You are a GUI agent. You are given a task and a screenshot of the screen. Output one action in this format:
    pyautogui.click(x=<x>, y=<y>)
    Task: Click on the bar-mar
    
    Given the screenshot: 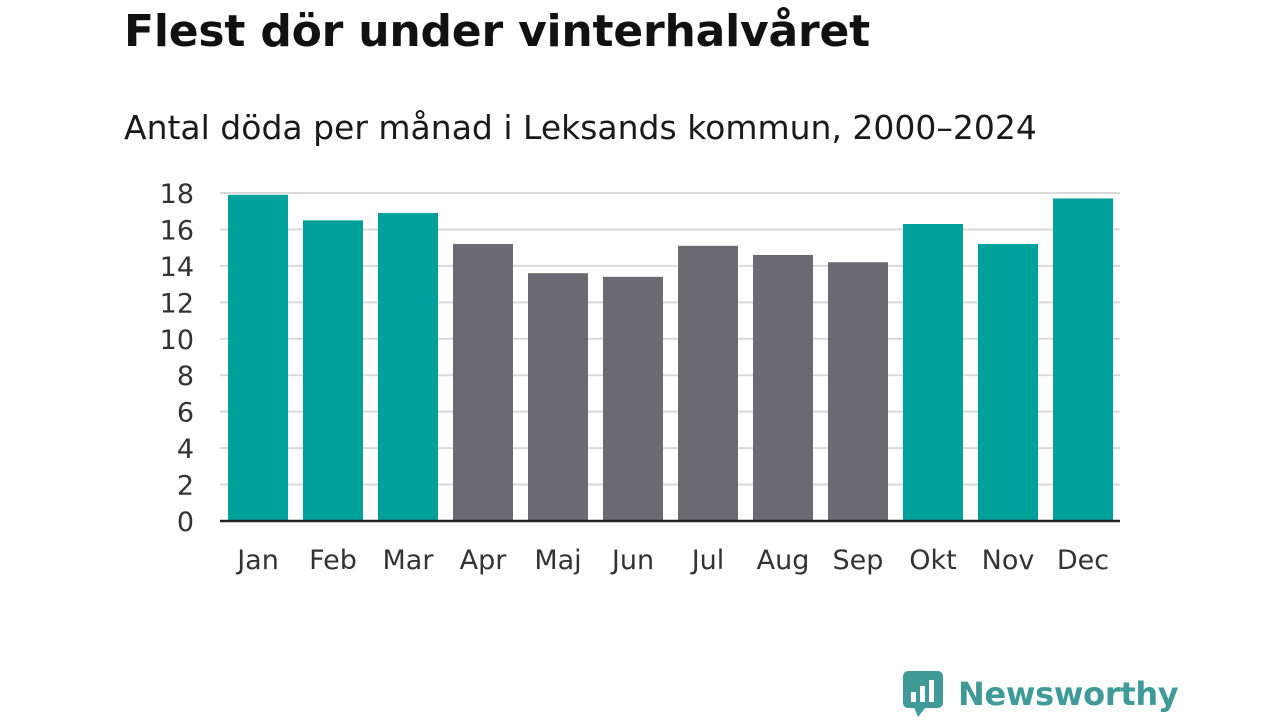 What is the action you would take?
    pyautogui.click(x=408, y=367)
    